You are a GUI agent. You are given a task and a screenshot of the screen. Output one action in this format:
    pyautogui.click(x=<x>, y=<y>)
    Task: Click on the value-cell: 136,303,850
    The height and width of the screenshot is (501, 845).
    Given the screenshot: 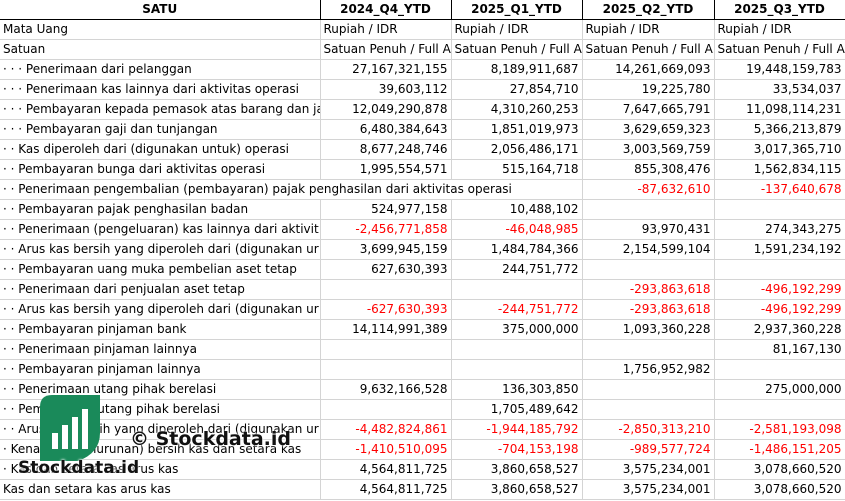 What is the action you would take?
    pyautogui.click(x=517, y=389)
    